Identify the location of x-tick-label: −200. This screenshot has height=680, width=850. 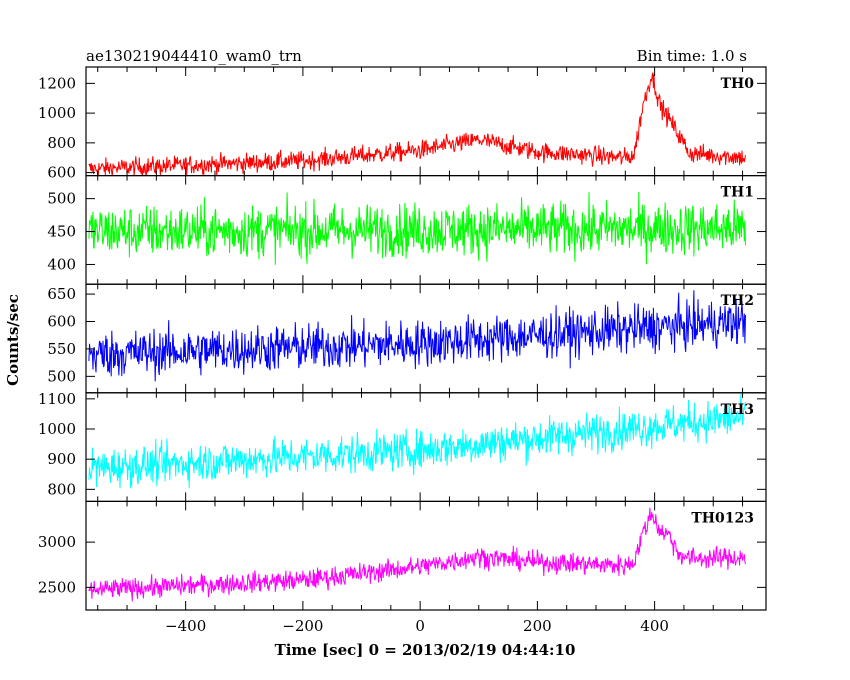
(302, 626).